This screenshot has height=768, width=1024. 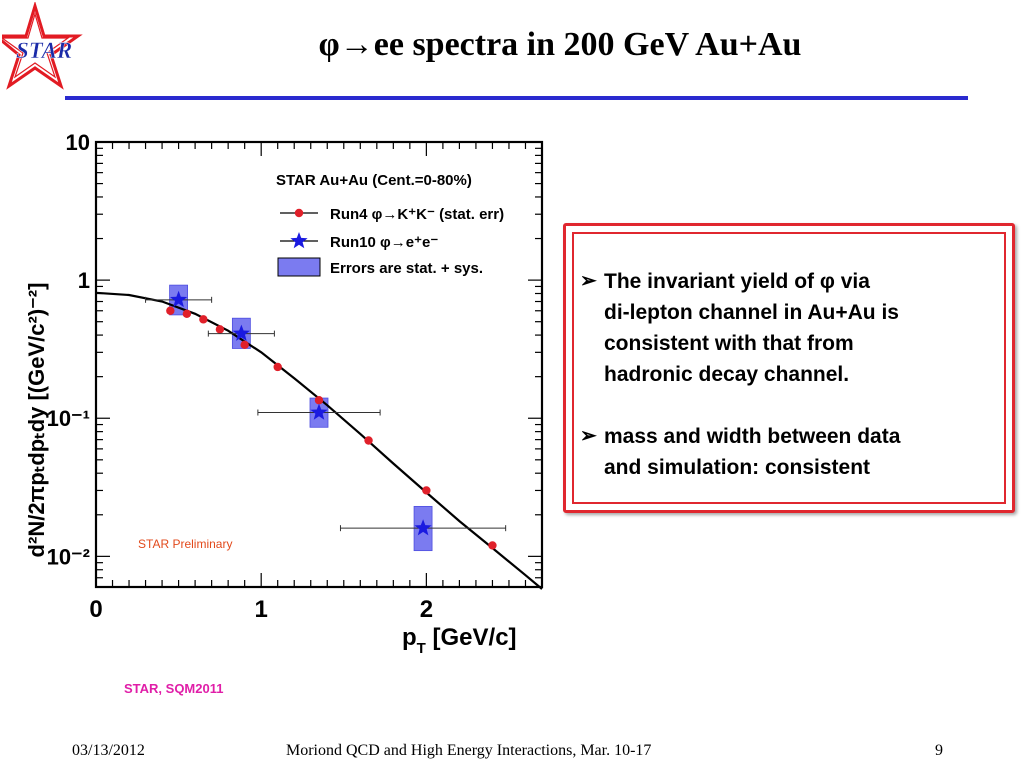 I want to click on y-tick-label: 10⁻¹, so click(x=68, y=418).